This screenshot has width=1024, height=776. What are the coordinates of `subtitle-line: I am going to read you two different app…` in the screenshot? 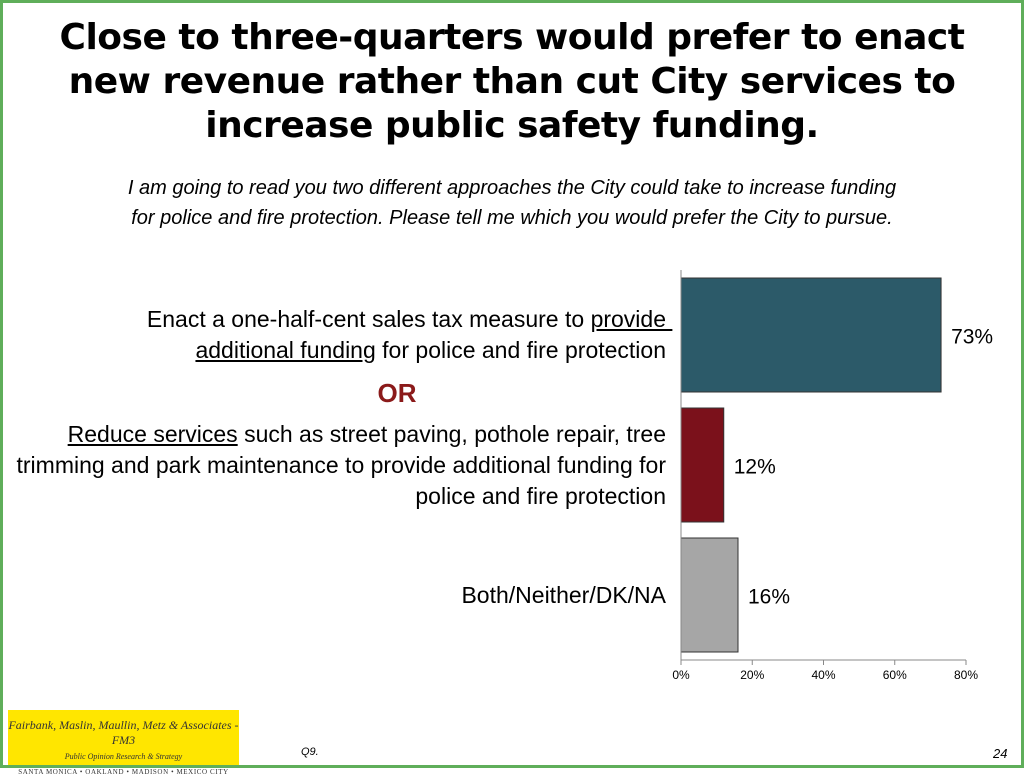 It's located at (512, 188).